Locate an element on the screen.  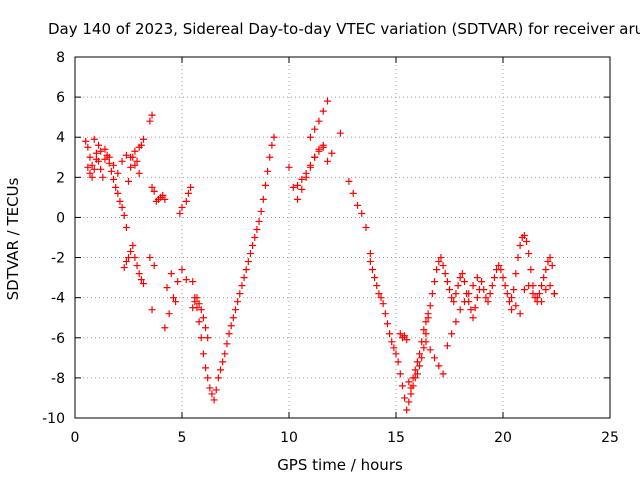
y-tick-label: -4 is located at coordinates (58, 299).